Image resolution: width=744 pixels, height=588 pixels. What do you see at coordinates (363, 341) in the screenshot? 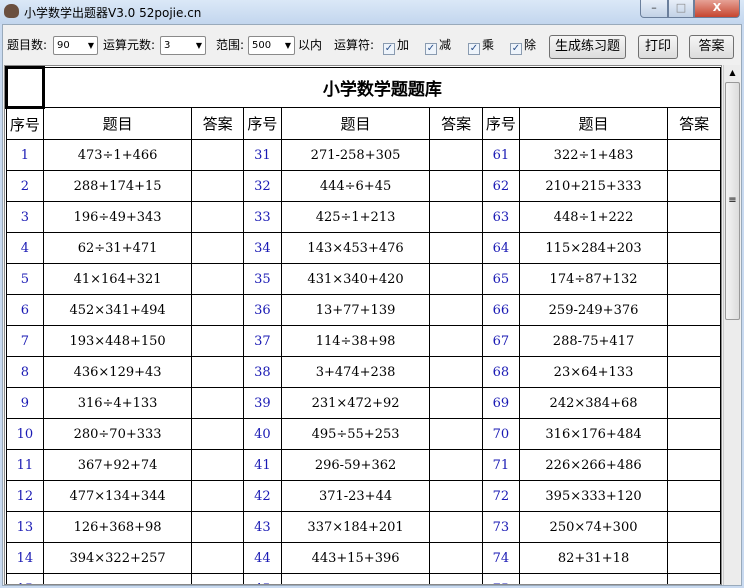
I see `table-row: 7 193×448+150 37 114÷38+98 67 288-75+417` at bounding box center [363, 341].